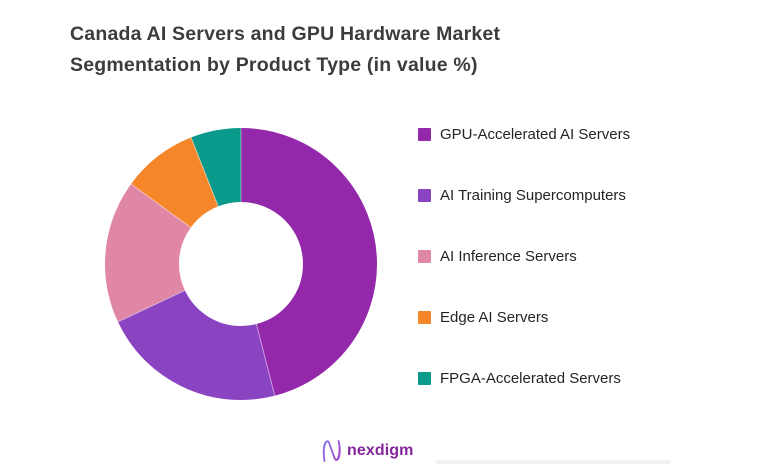  What do you see at coordinates (331, 451) in the screenshot?
I see `nexdigm-logo-icon` at bounding box center [331, 451].